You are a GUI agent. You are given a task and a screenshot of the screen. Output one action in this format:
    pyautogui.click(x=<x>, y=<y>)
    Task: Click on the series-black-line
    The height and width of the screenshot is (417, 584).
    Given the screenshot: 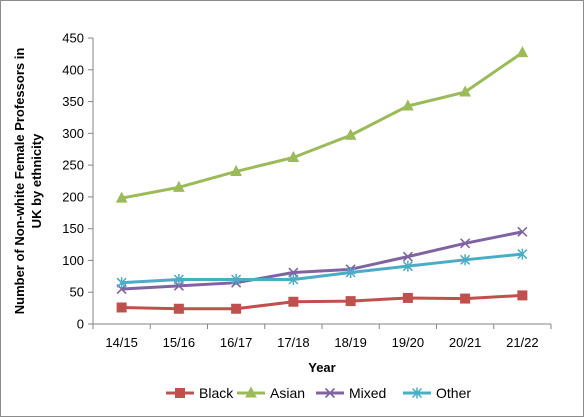 What is the action you would take?
    pyautogui.click(x=322, y=302)
    